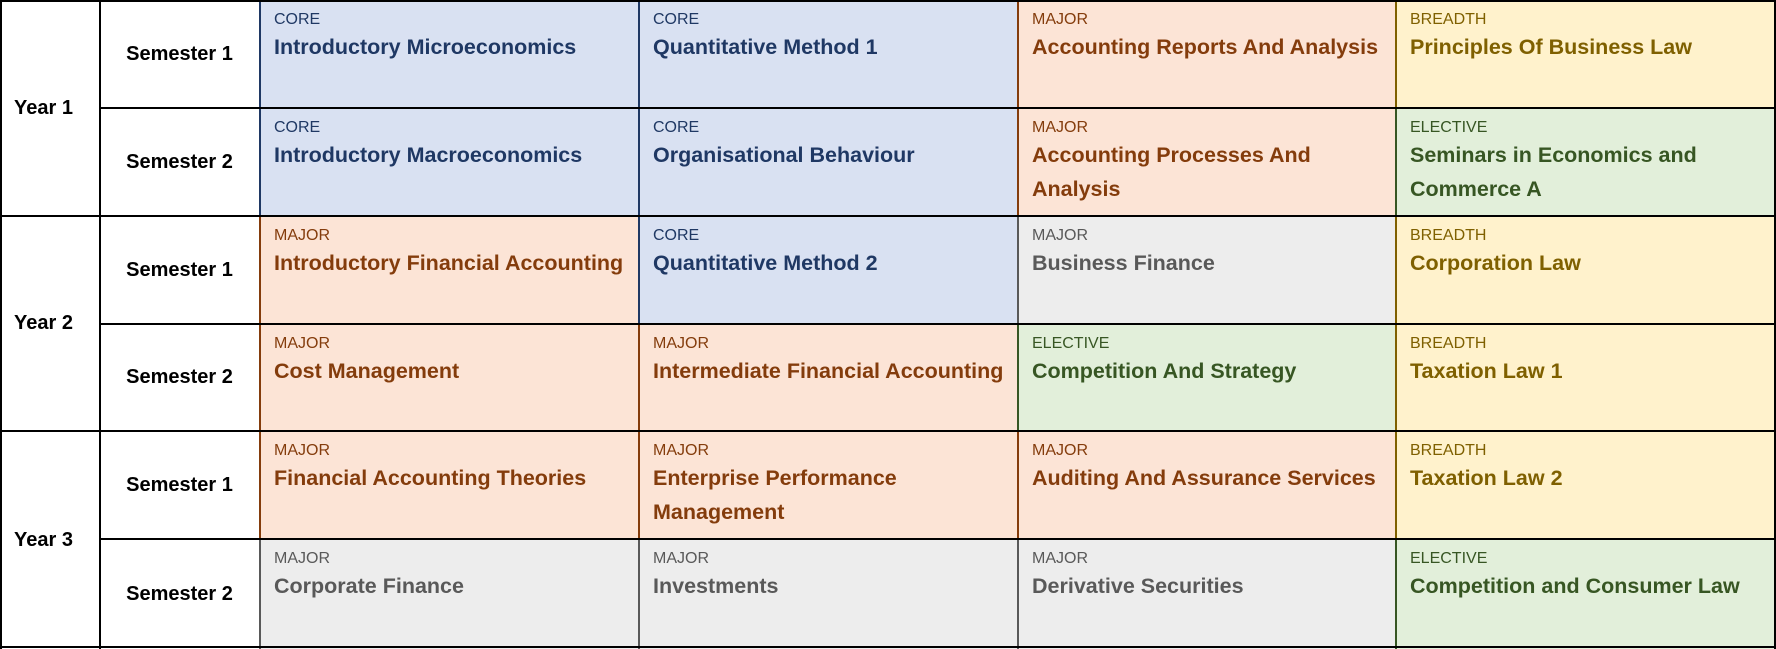 This screenshot has height=649, width=1776. I want to click on course-cell: MAJOR Auditing And Assurance Services, so click(1207, 485).